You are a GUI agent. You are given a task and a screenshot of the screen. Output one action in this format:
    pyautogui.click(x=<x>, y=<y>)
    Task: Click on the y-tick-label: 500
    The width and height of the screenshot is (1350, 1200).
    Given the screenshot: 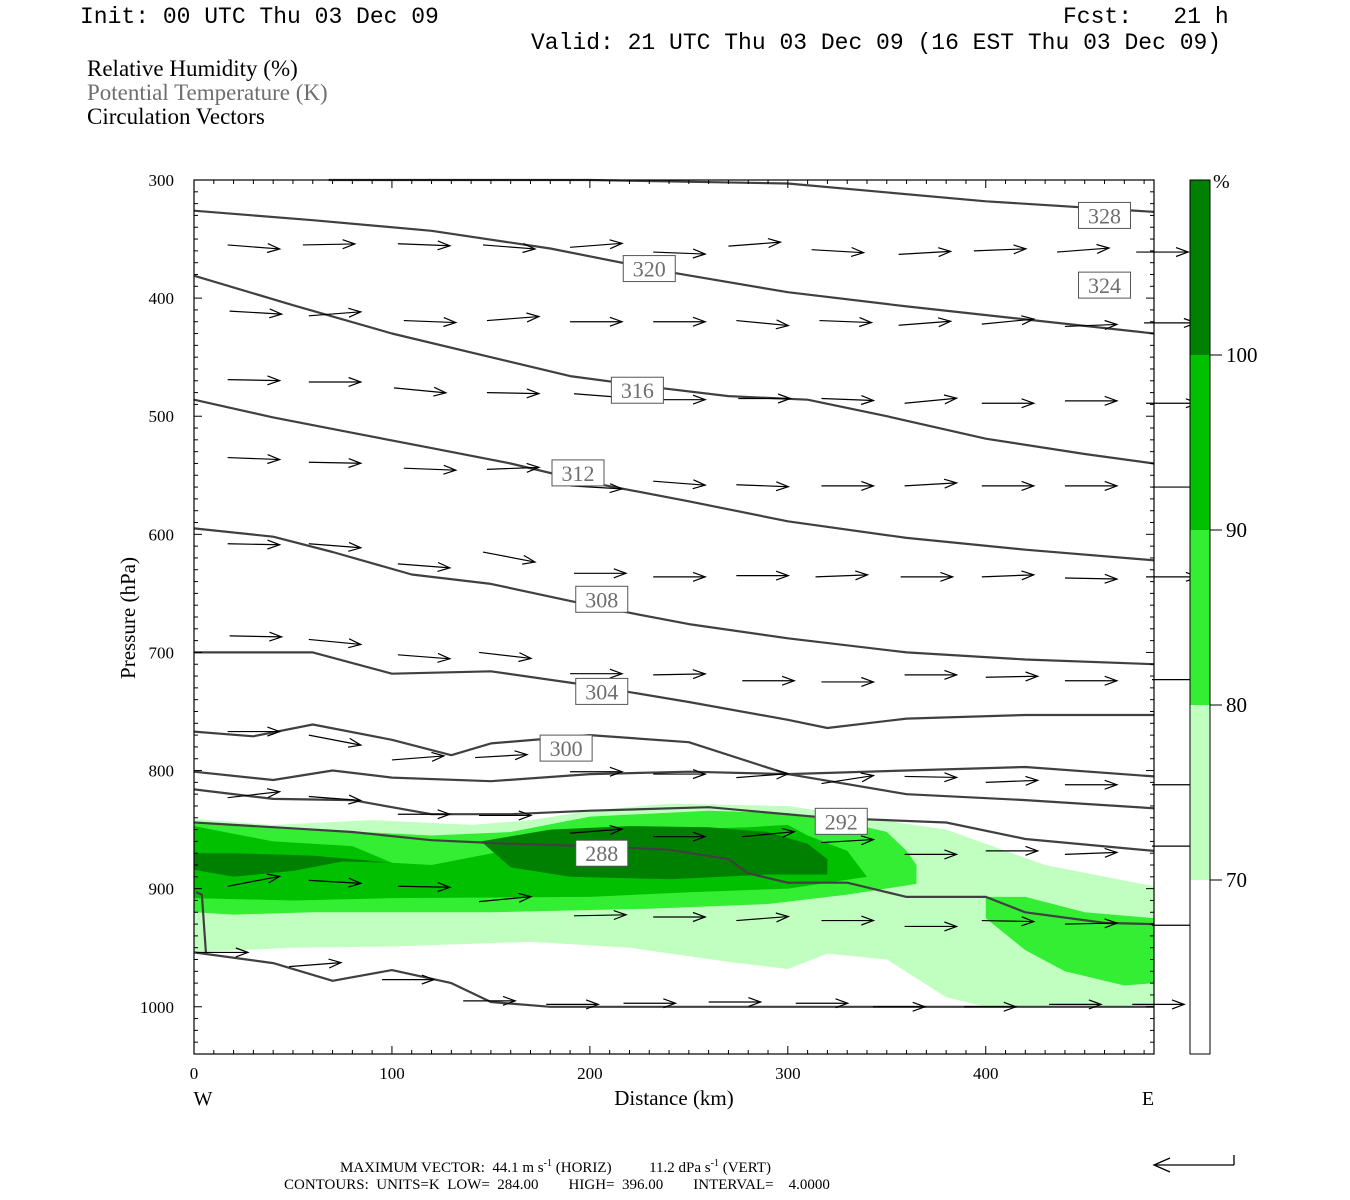 What is the action you would take?
    pyautogui.click(x=162, y=416)
    